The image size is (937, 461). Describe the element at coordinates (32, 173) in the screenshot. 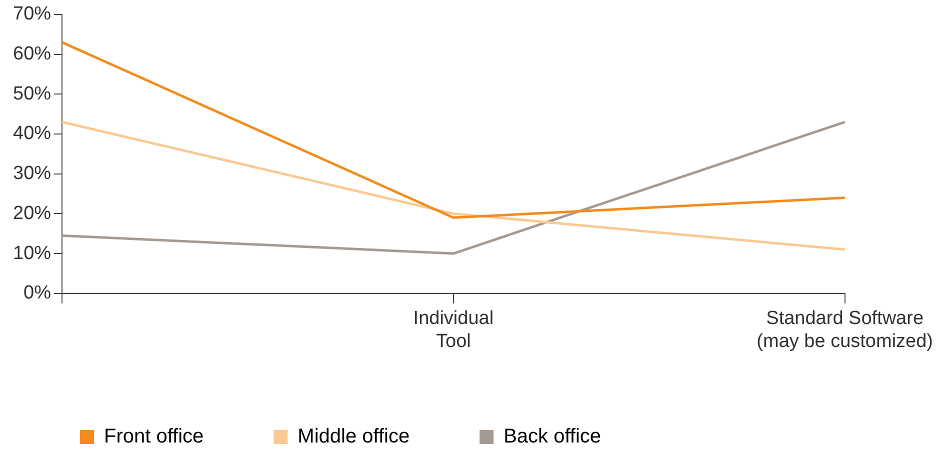

I see `y-tick-label: 30%` at that location.